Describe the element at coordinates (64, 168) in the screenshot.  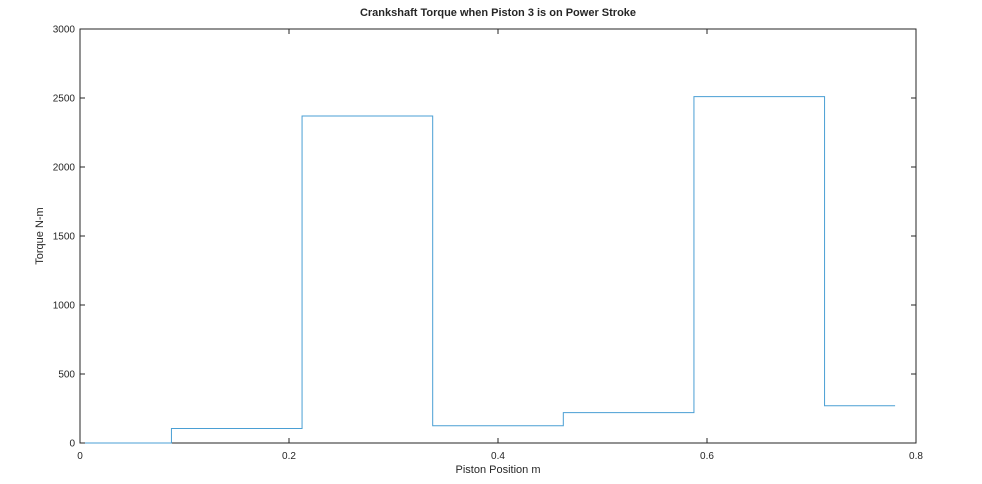
I see `y-tick-label: 2000` at that location.